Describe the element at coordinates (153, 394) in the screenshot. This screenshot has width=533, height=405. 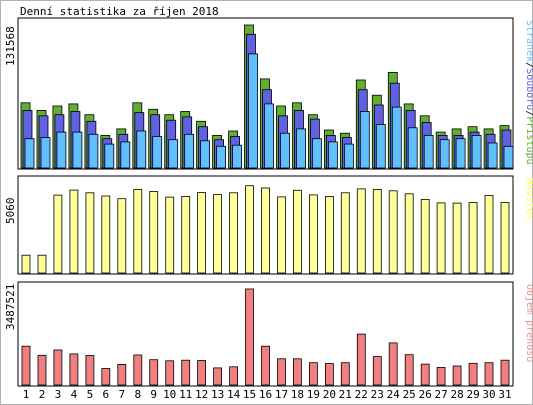
I see `x-tick-label-day-9: 9` at that location.